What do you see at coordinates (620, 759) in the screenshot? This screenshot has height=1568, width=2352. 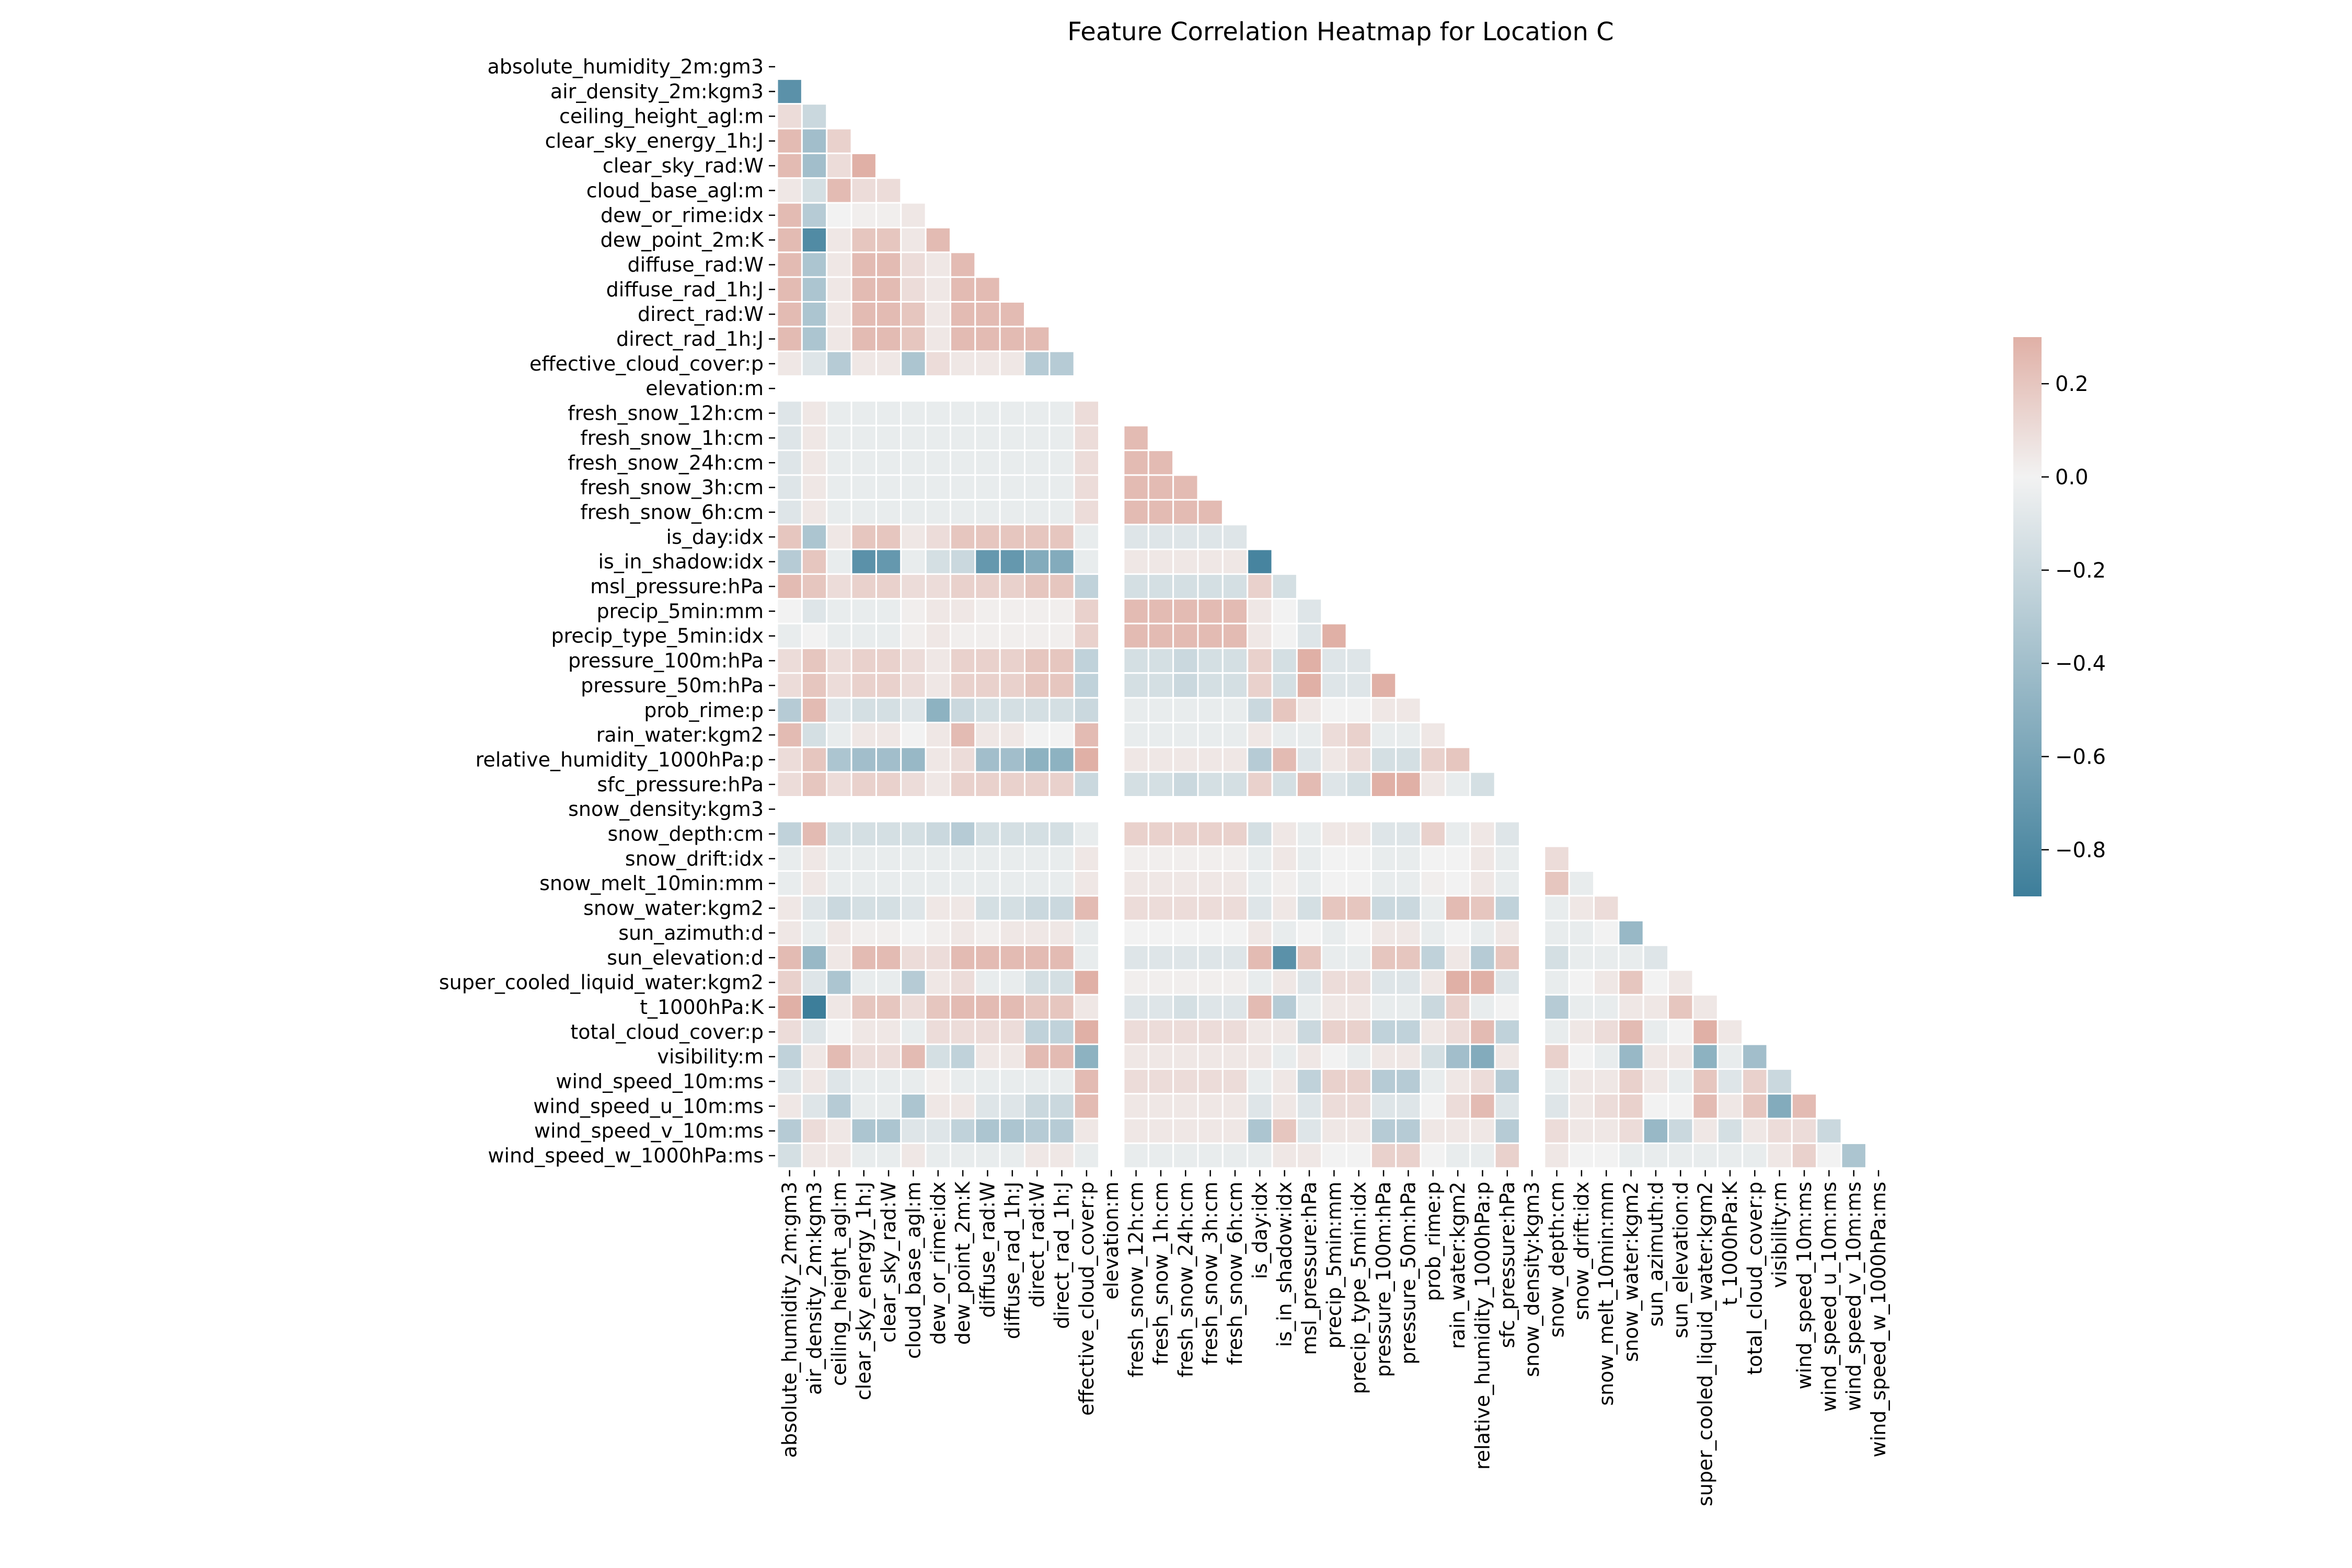 I see `y-tick-label: relative_humidity_1000hPa:p` at bounding box center [620, 759].